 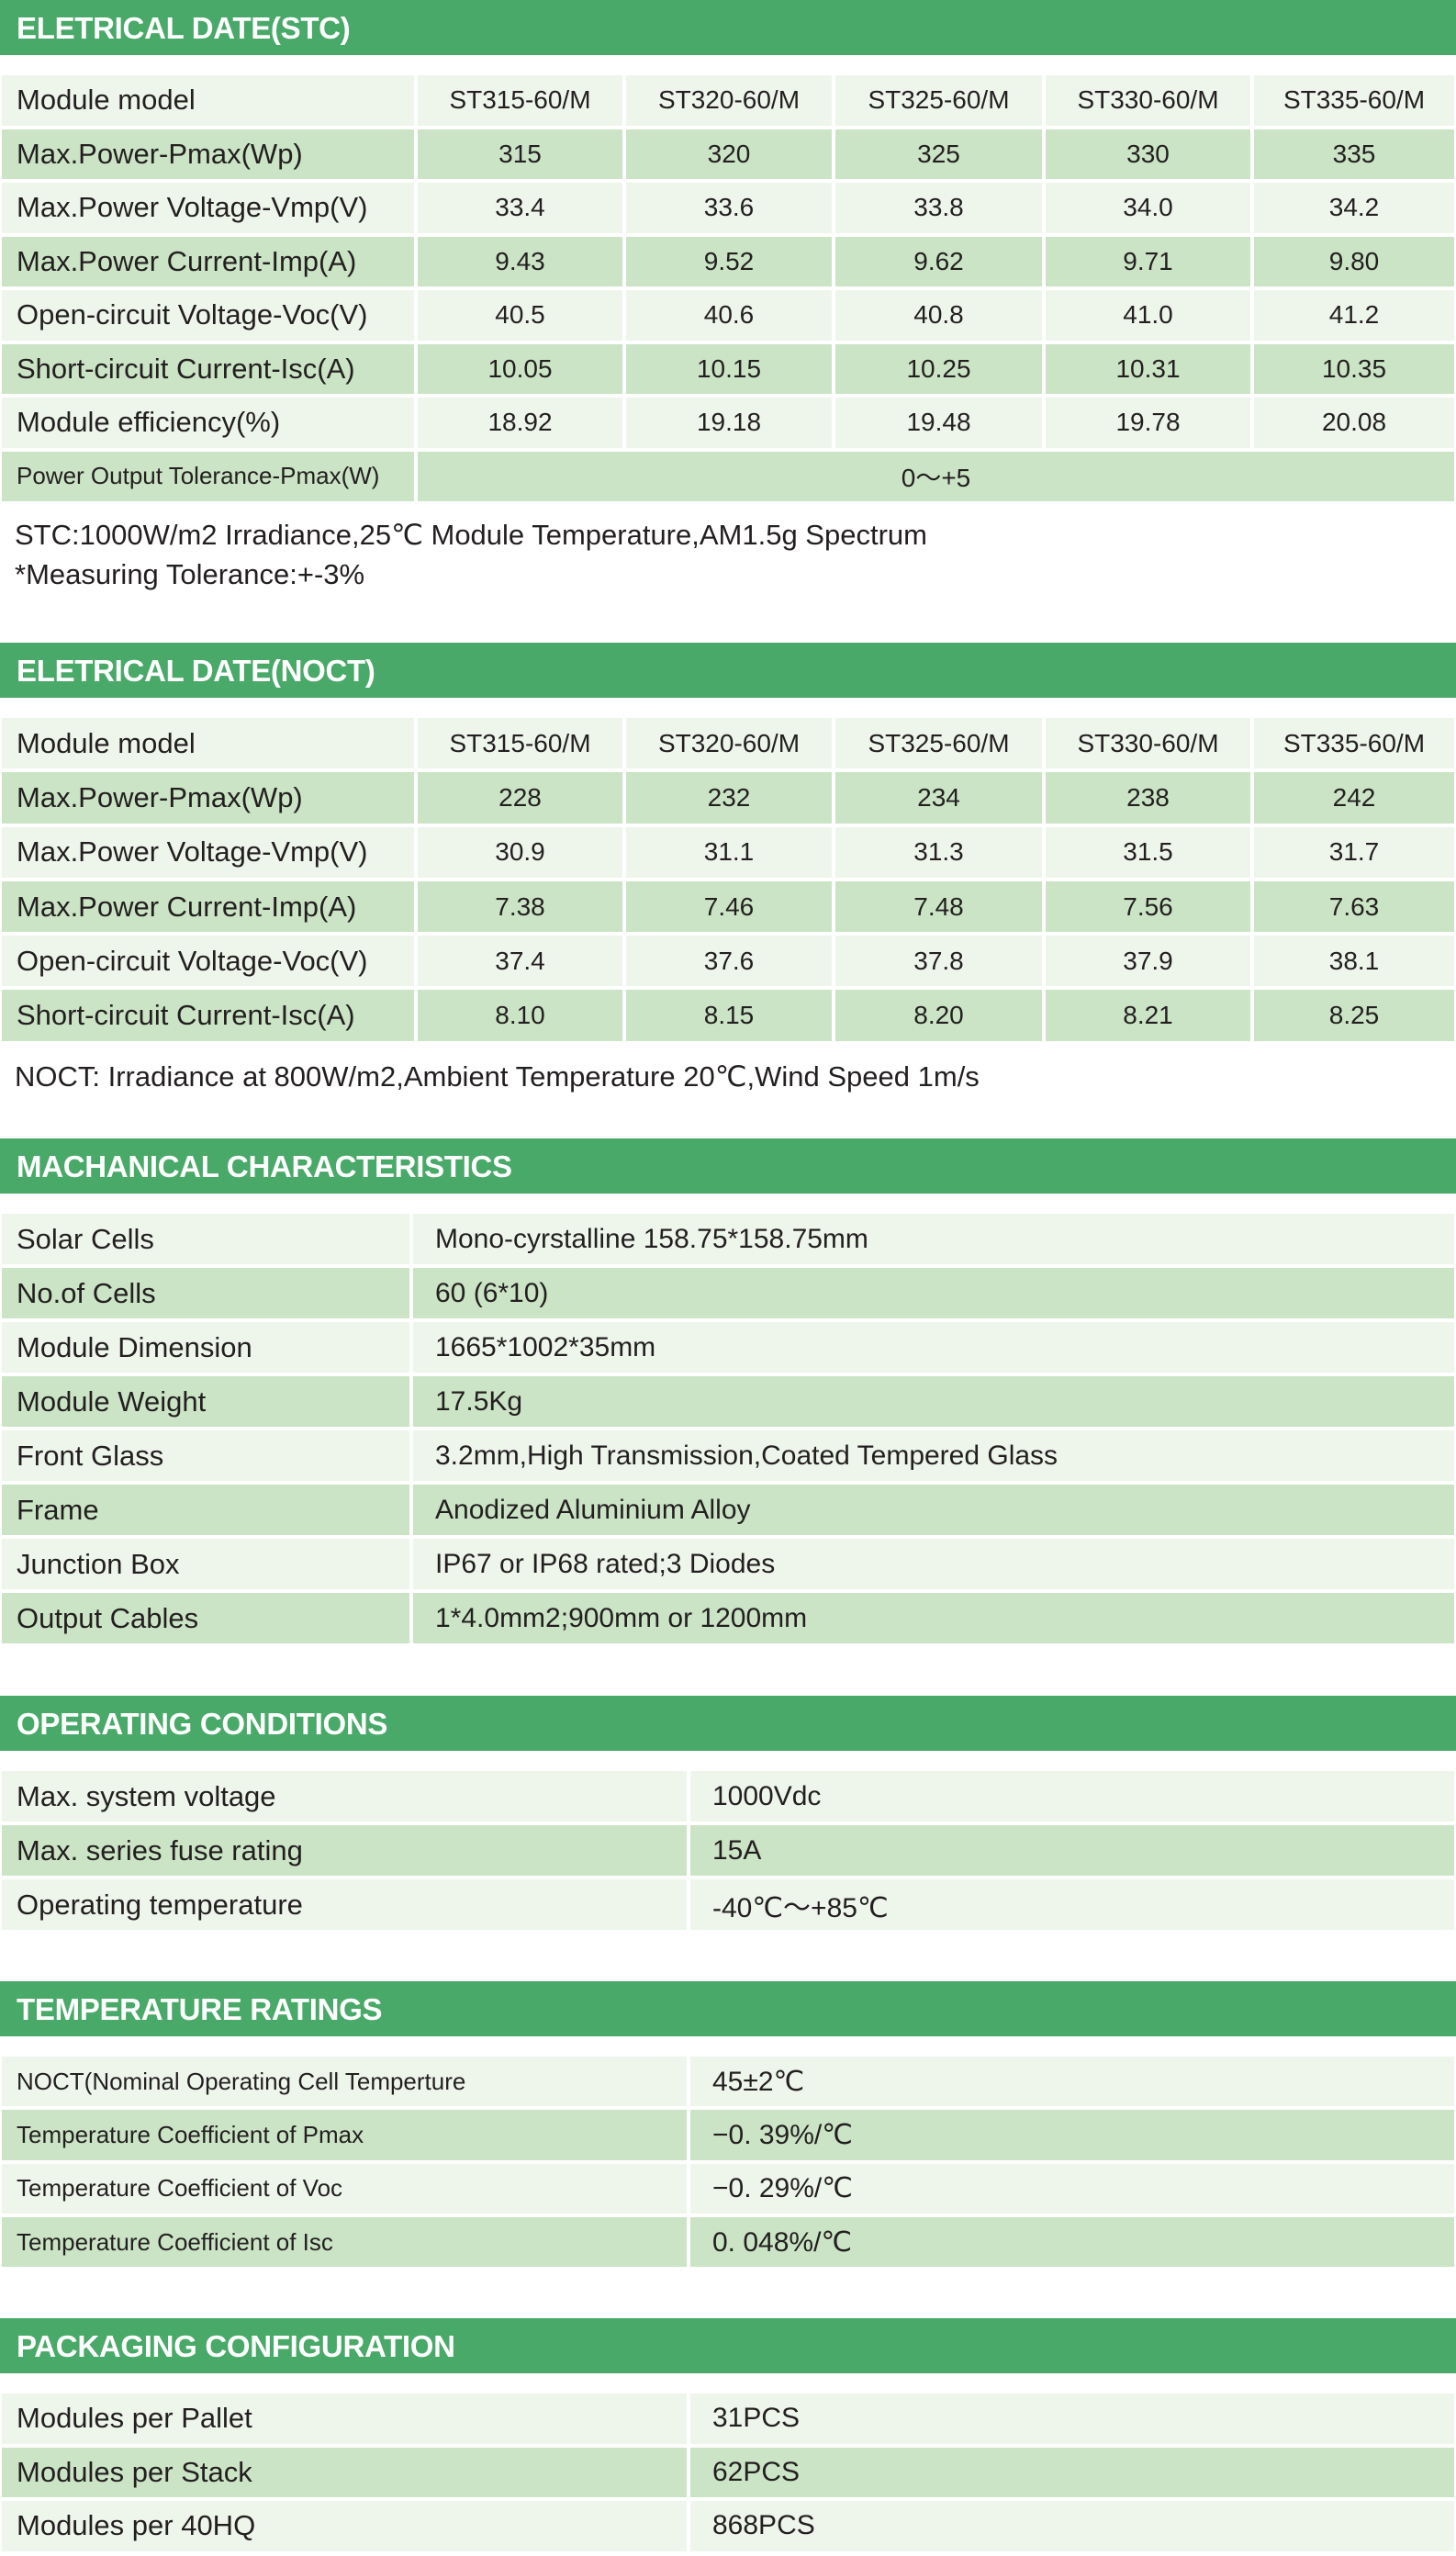 What do you see at coordinates (1072, 2082) in the screenshot?
I see `row-value: 45±2℃` at bounding box center [1072, 2082].